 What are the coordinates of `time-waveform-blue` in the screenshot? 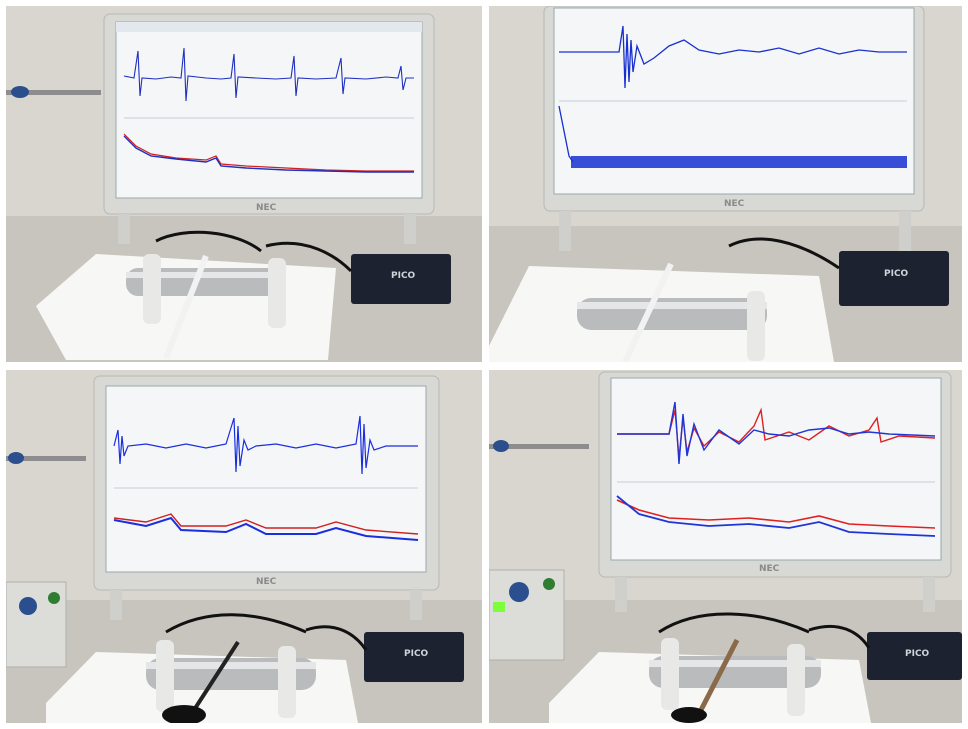 It's located at (776, 433).